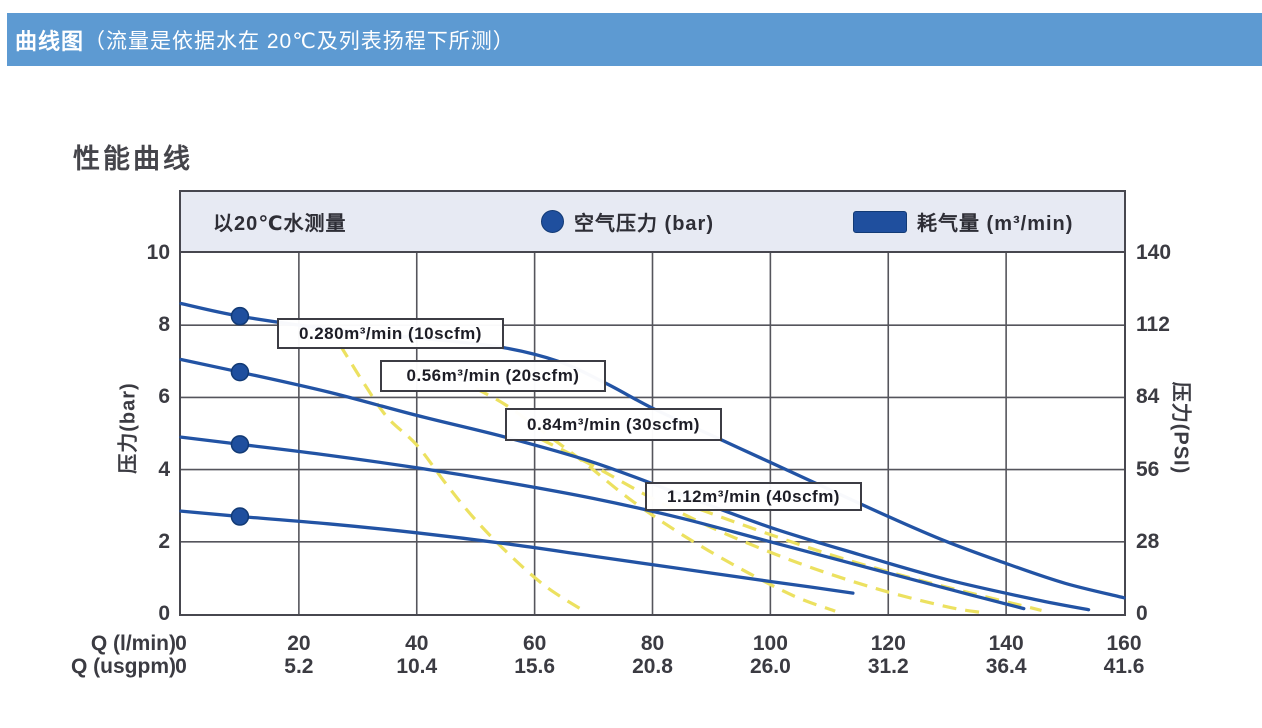 The width and height of the screenshot is (1262, 728). What do you see at coordinates (133, 159) in the screenshot?
I see `page-title: 性能曲线` at bounding box center [133, 159].